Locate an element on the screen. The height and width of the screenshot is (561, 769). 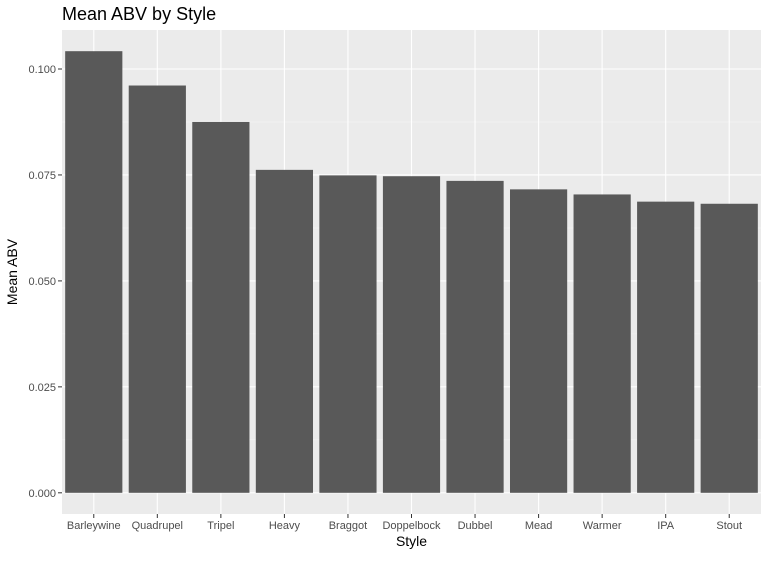
y-axis-title: Mean ABV is located at coordinates (12, 271).